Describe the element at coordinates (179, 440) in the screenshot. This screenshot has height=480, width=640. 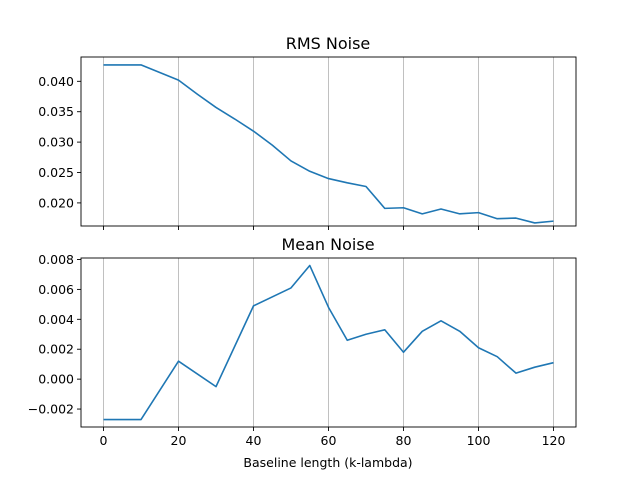
I see `mean-xtick-label-1: 20` at that location.